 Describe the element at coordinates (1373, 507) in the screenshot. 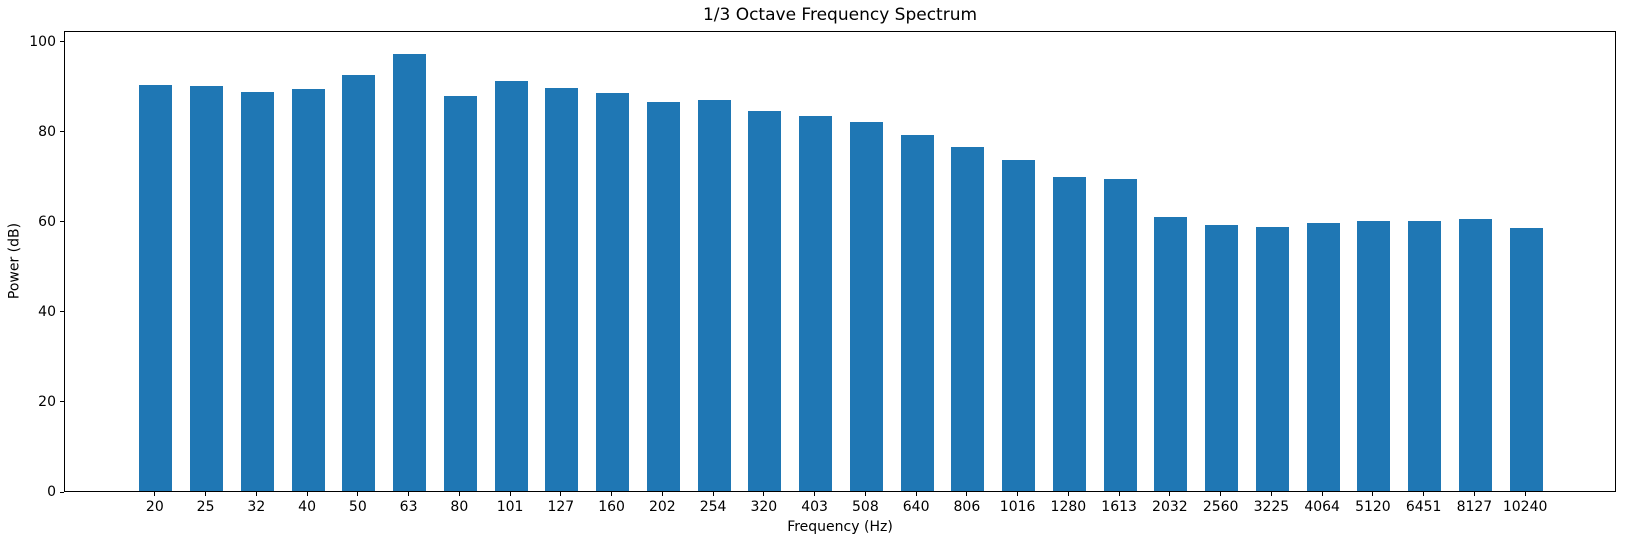

I see `x-tick-label: 5120` at that location.